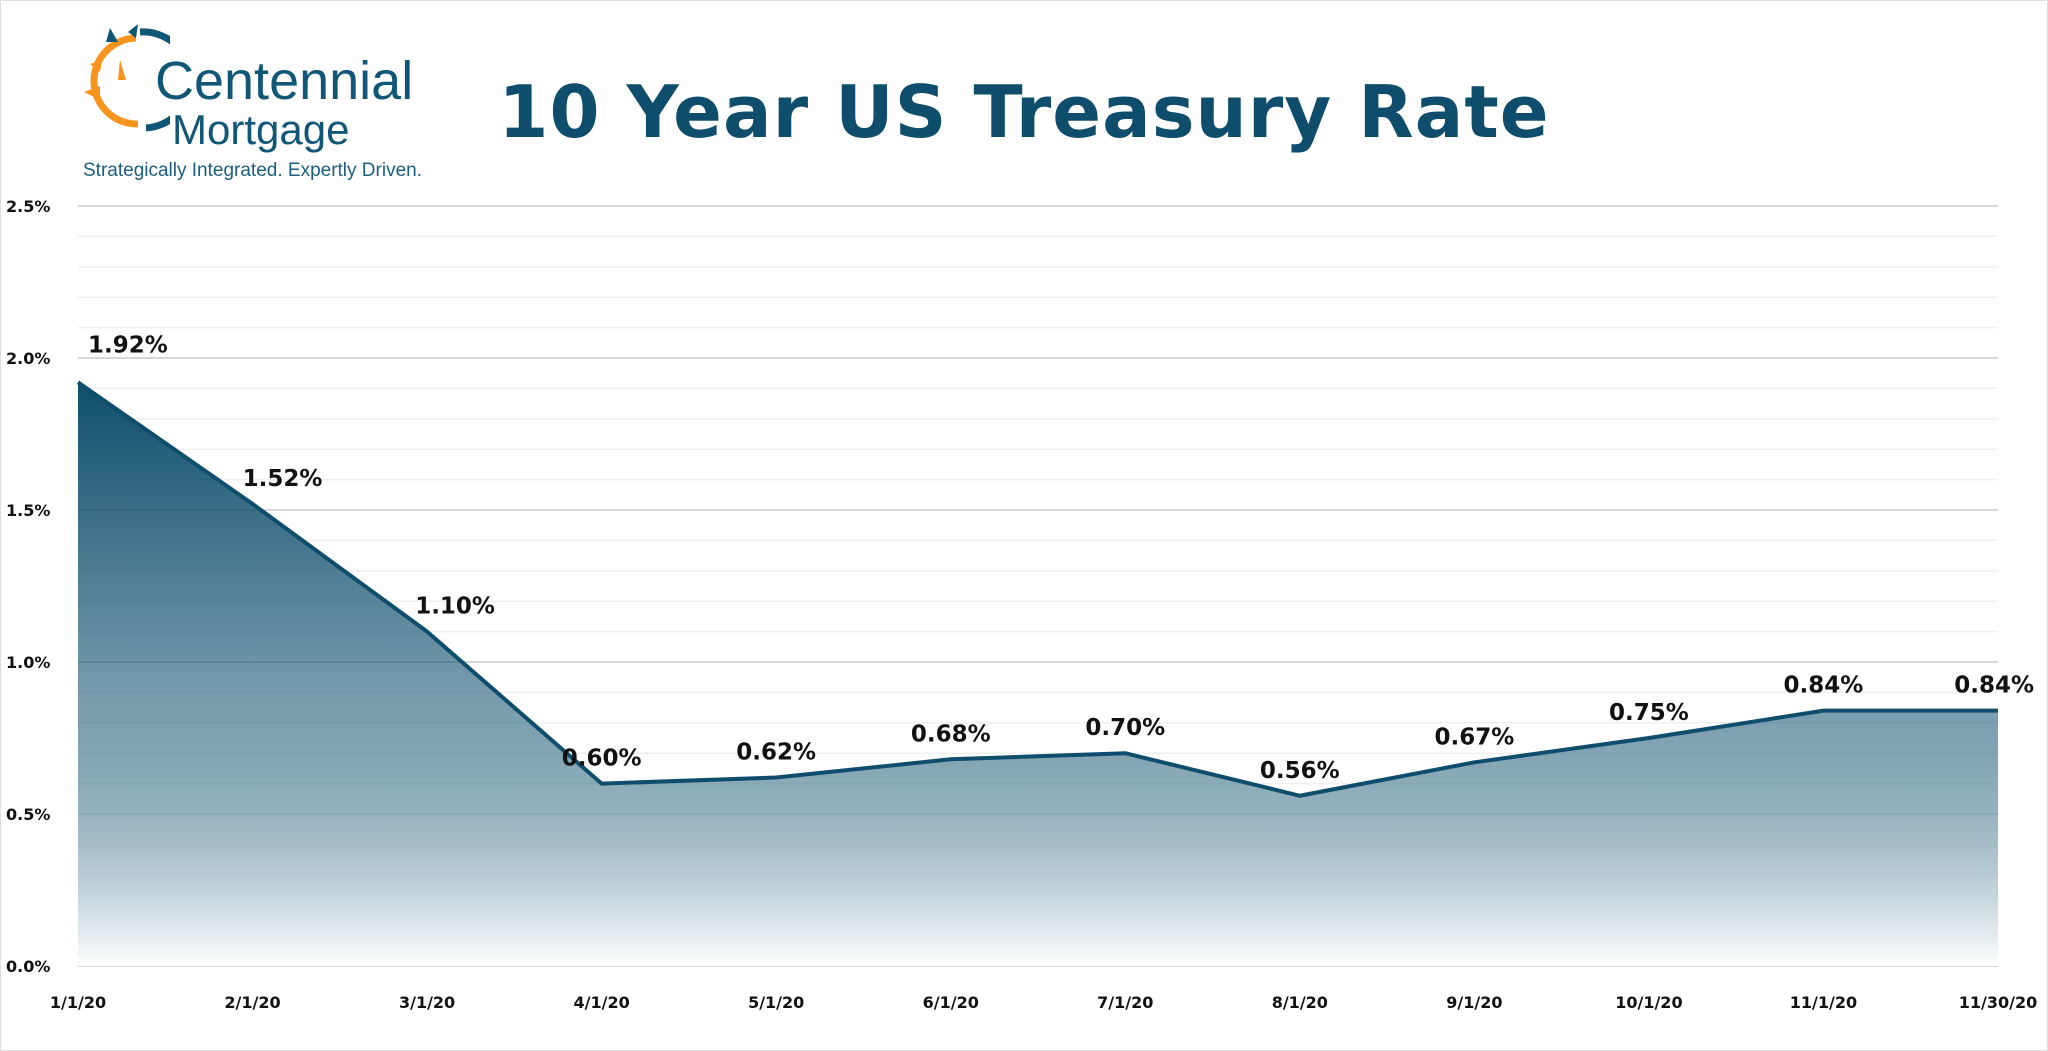  Describe the element at coordinates (776, 1002) in the screenshot. I see `x-tick-label: 5/1/20` at that location.